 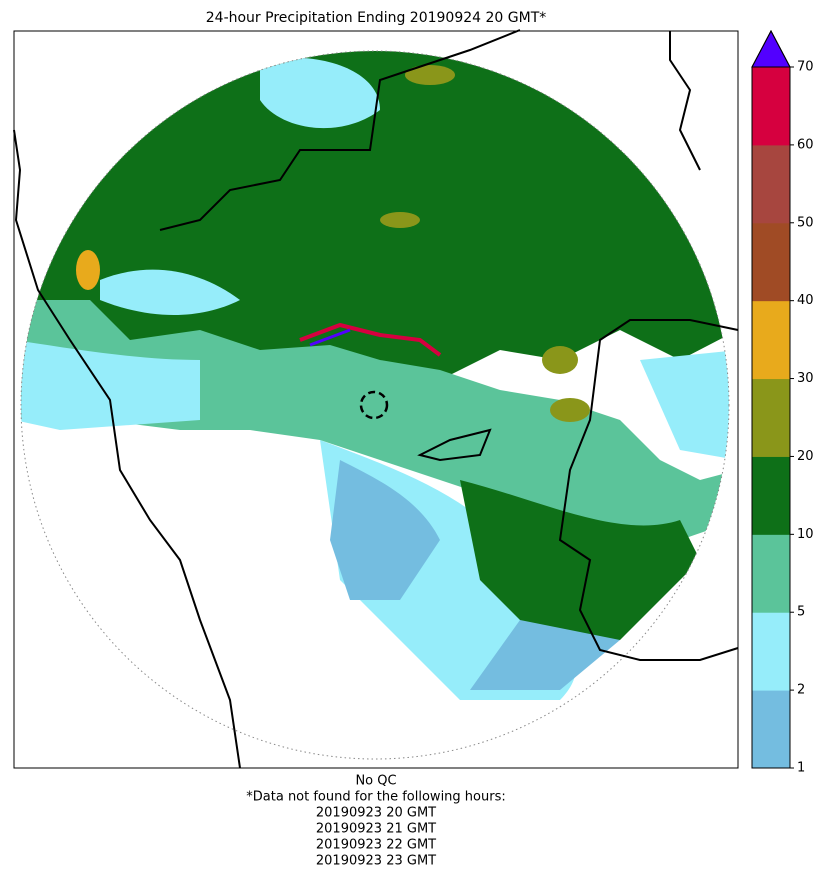 I want to click on colorbar-tick-label: 2, so click(x=801, y=690).